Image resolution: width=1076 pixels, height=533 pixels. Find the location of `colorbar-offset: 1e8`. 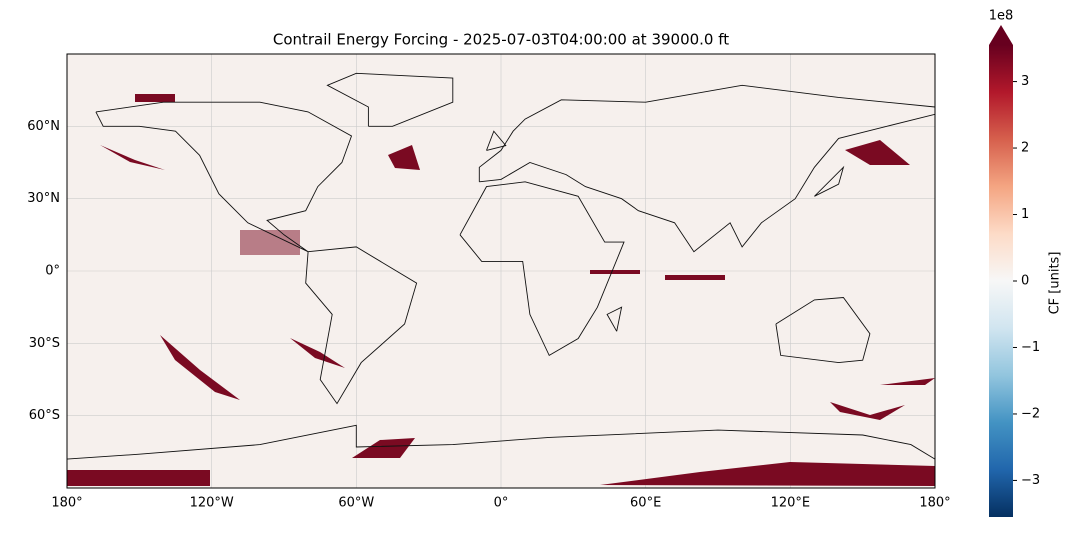

colorbar-offset: 1e8 is located at coordinates (1001, 16).